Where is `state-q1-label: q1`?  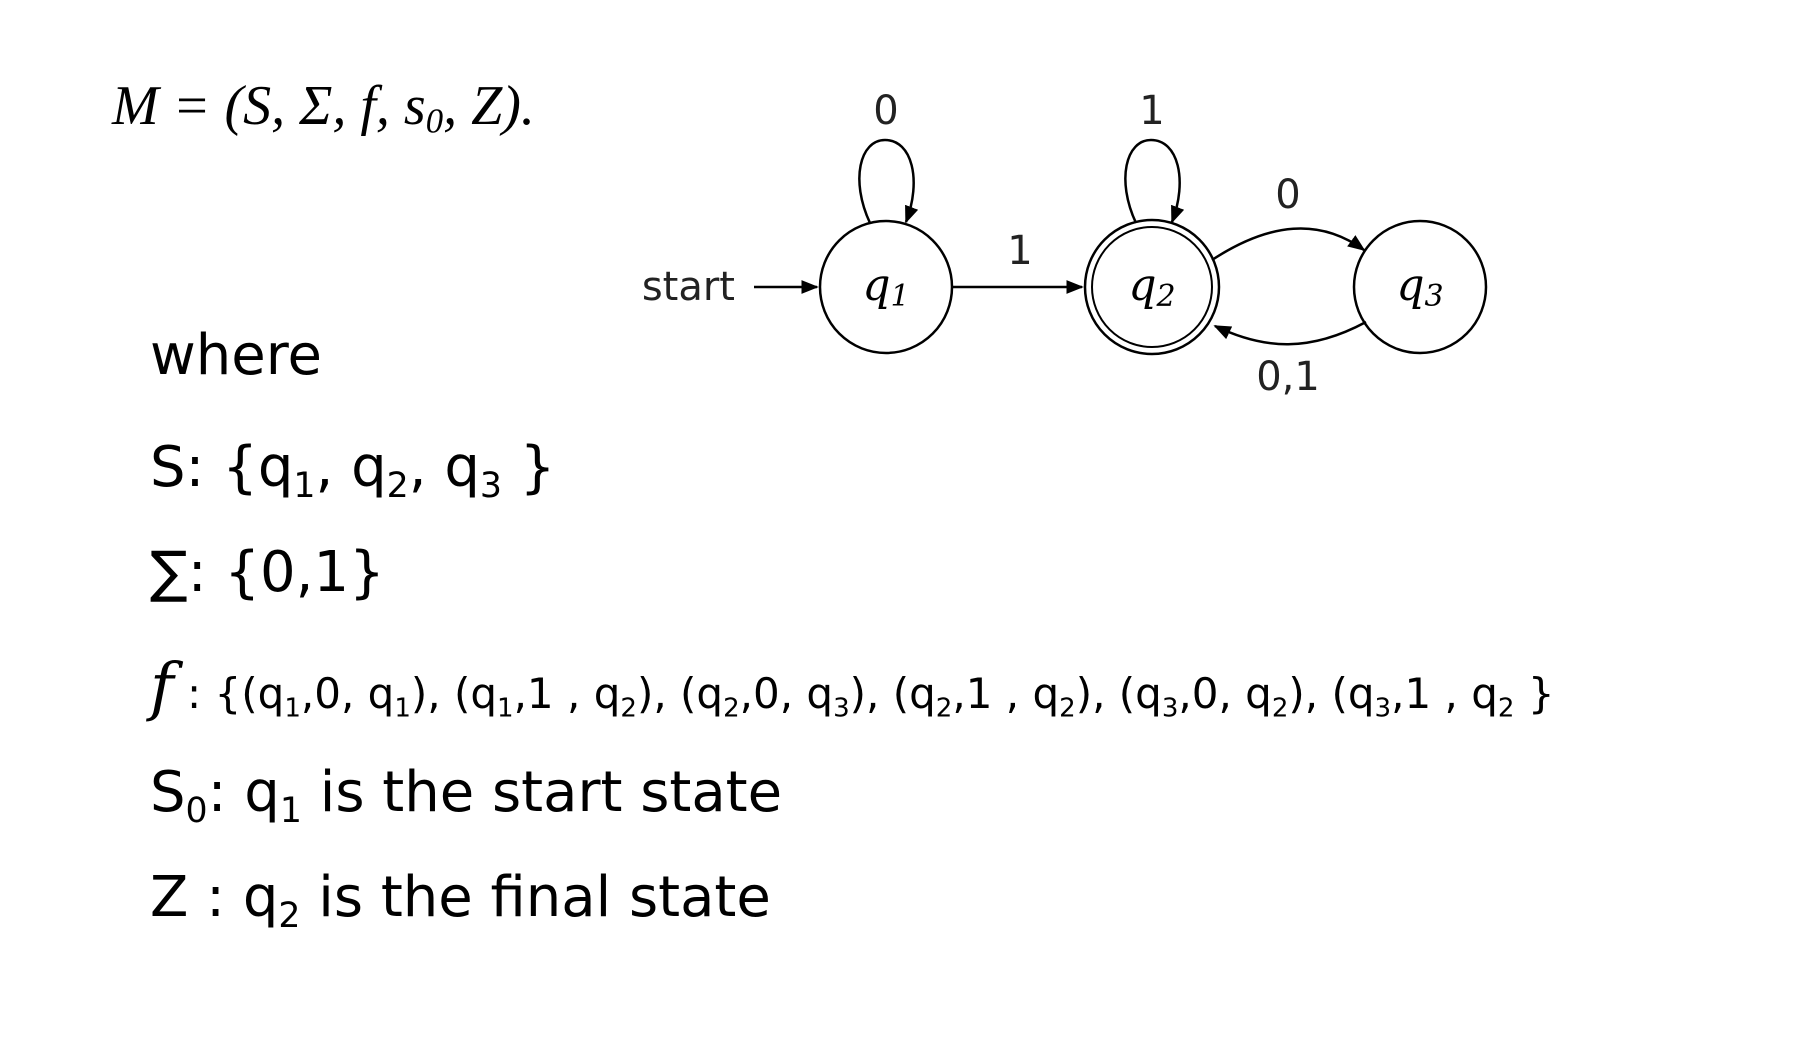
state-q1-label: q1 is located at coordinates (885, 287).